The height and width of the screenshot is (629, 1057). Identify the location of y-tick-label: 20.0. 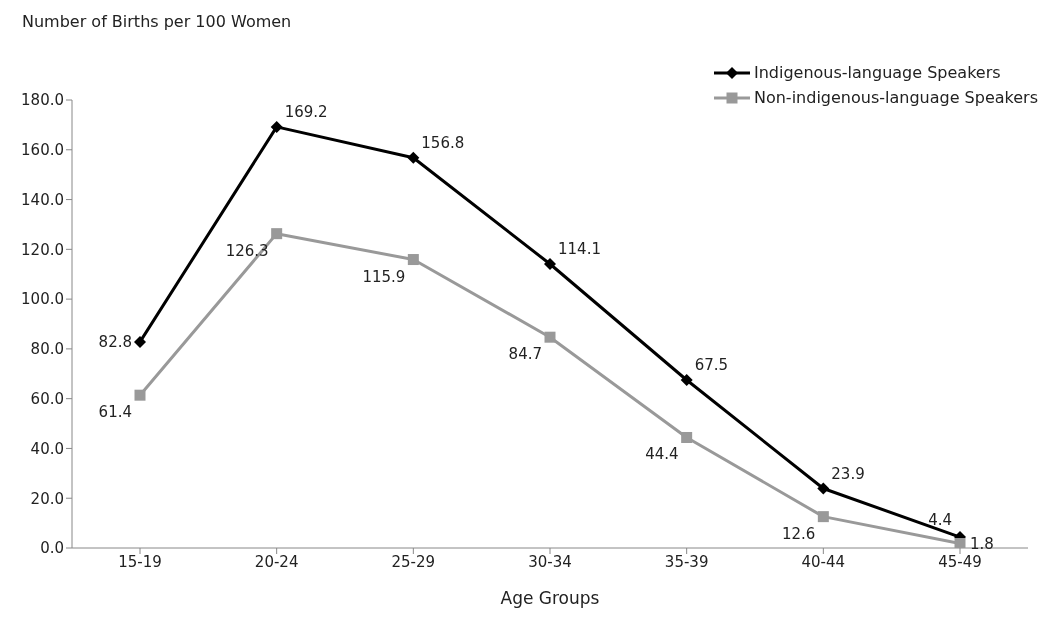
(47, 498).